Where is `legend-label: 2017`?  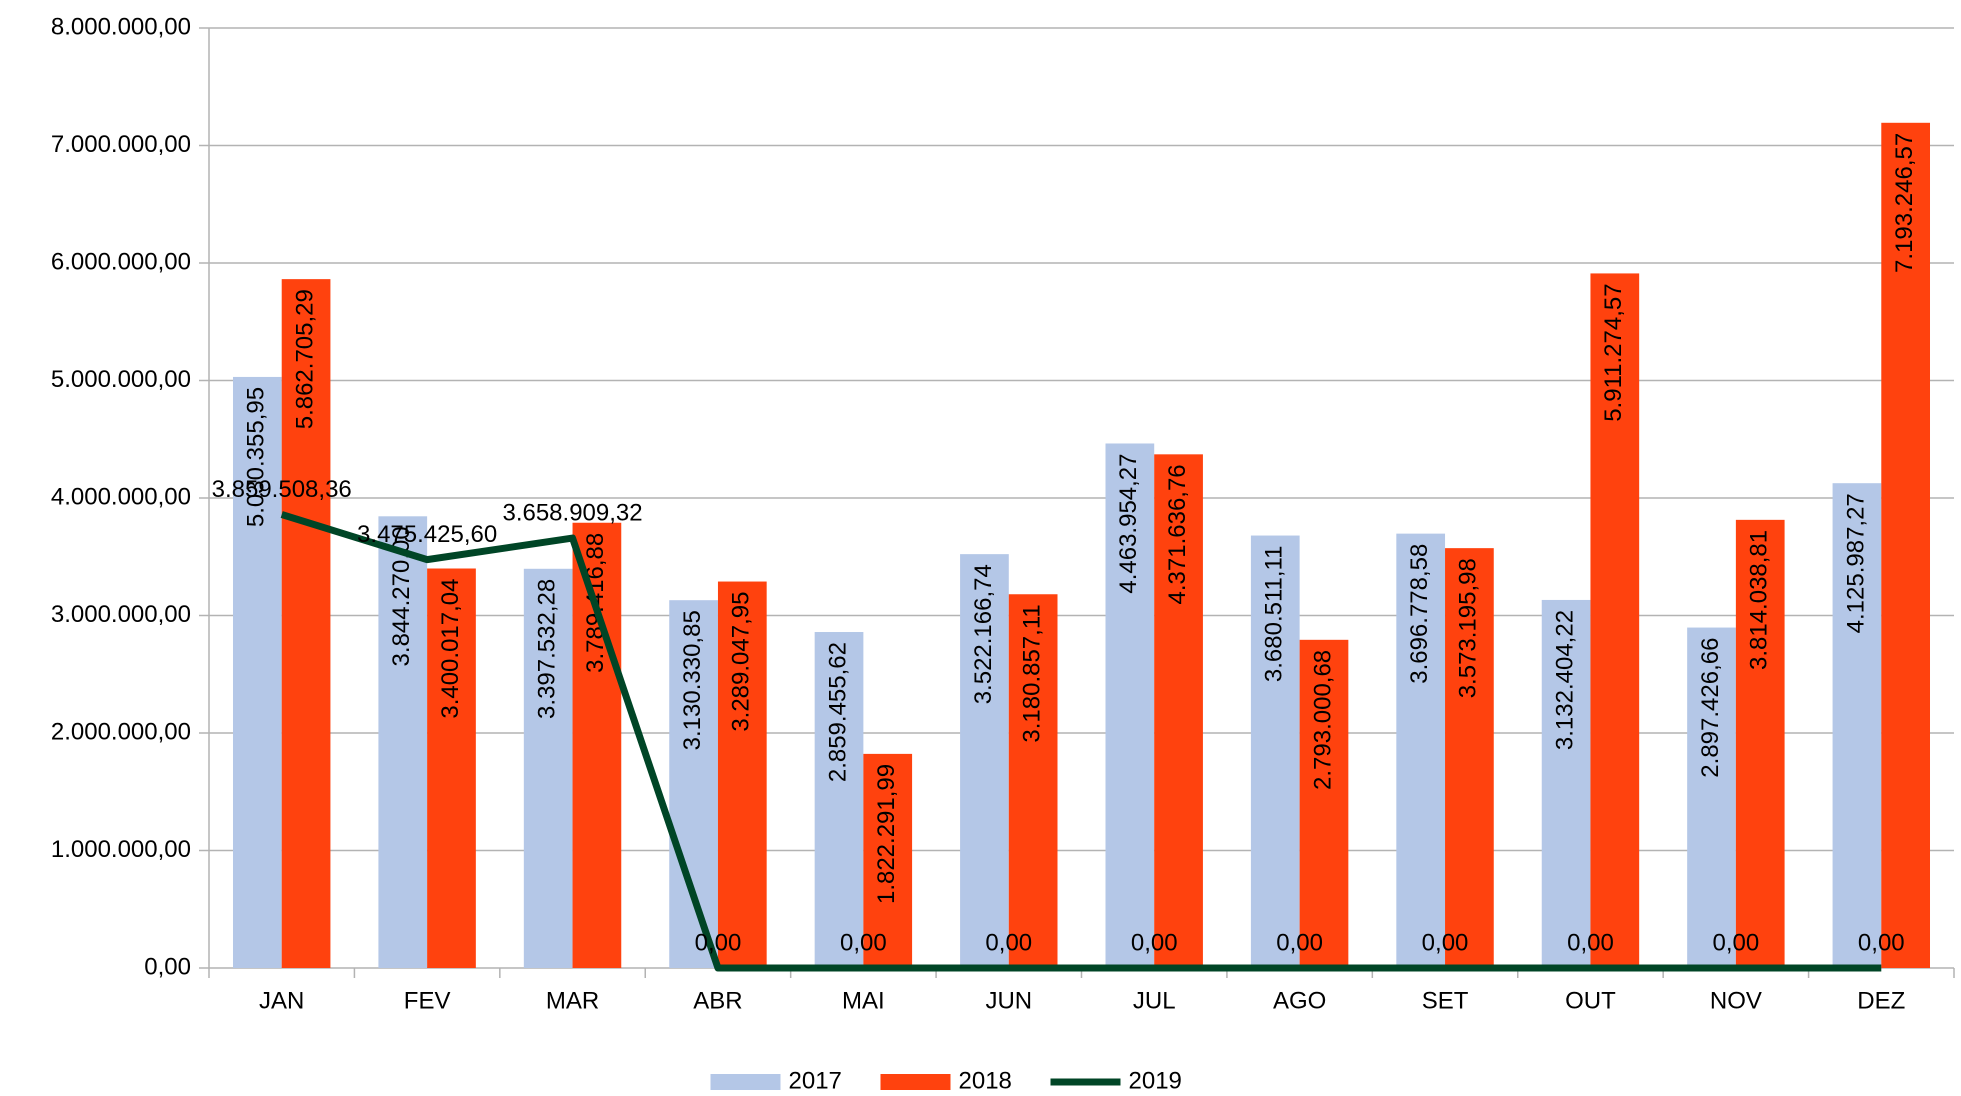
legend-label: 2017 is located at coordinates (815, 1080).